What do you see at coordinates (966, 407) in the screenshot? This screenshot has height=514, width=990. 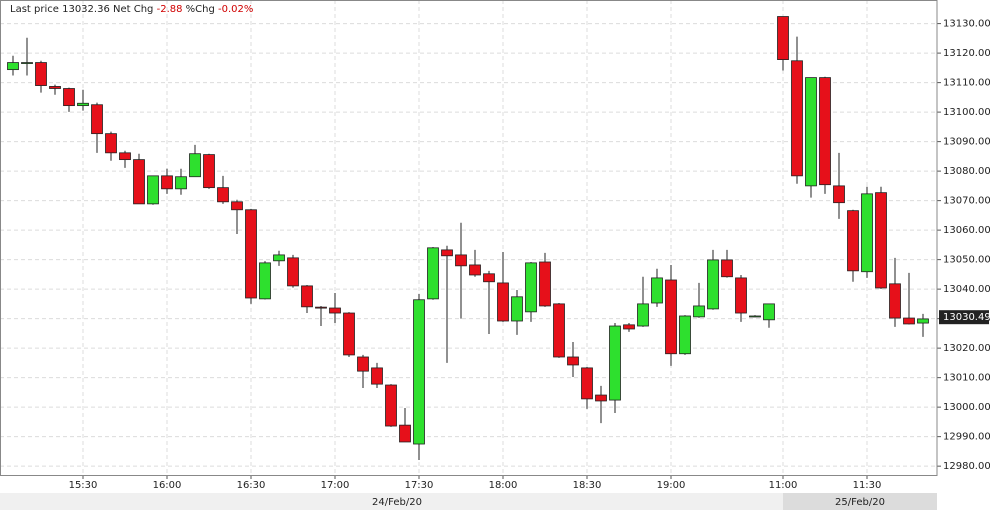 I see `y-tick-label: 13000.00` at bounding box center [966, 407].